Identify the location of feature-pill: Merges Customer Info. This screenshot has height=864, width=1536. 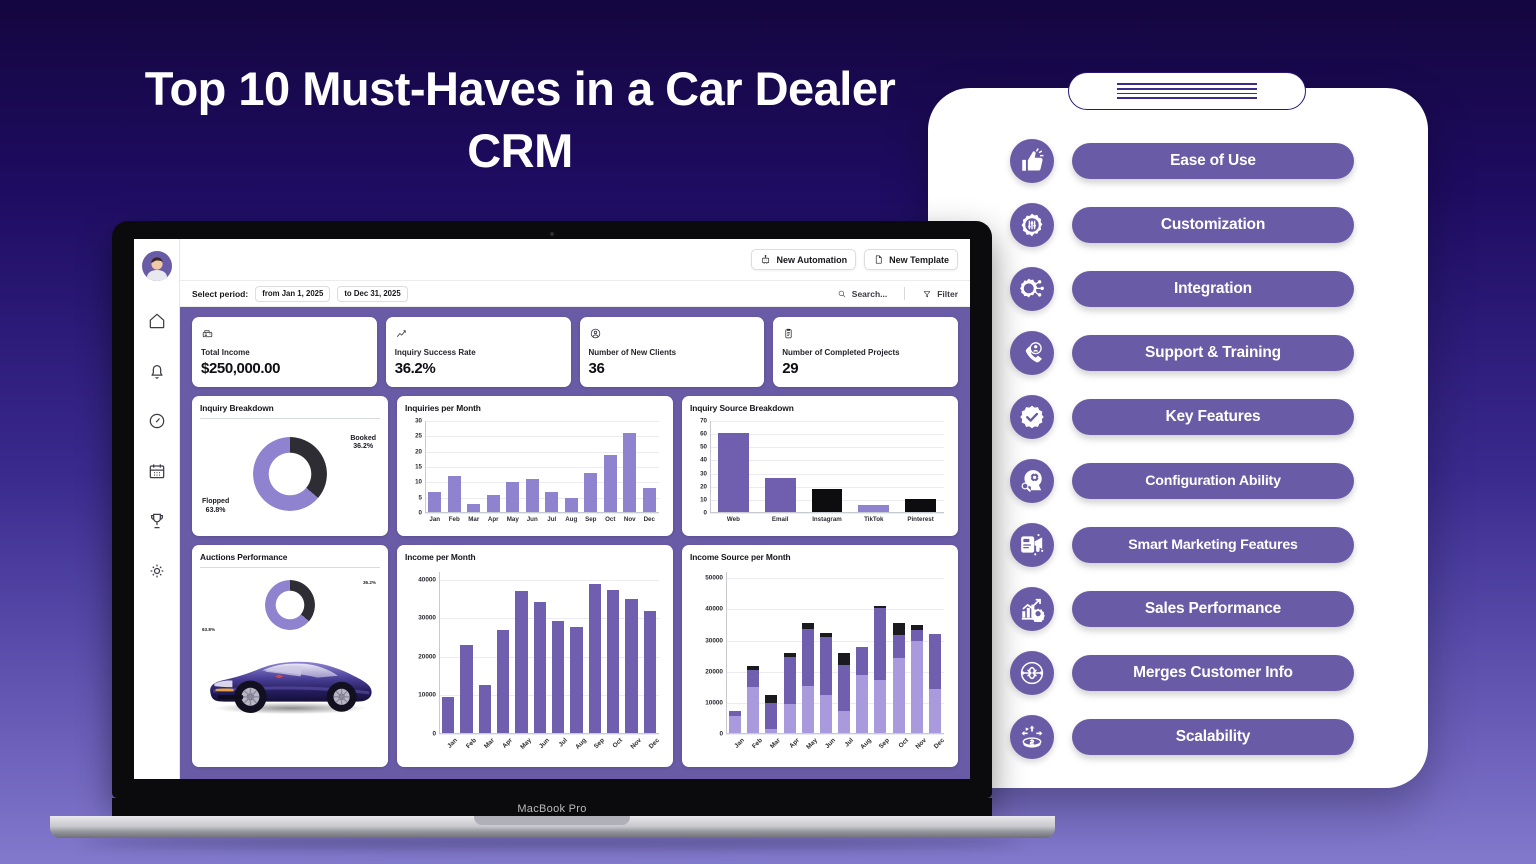
(1213, 673).